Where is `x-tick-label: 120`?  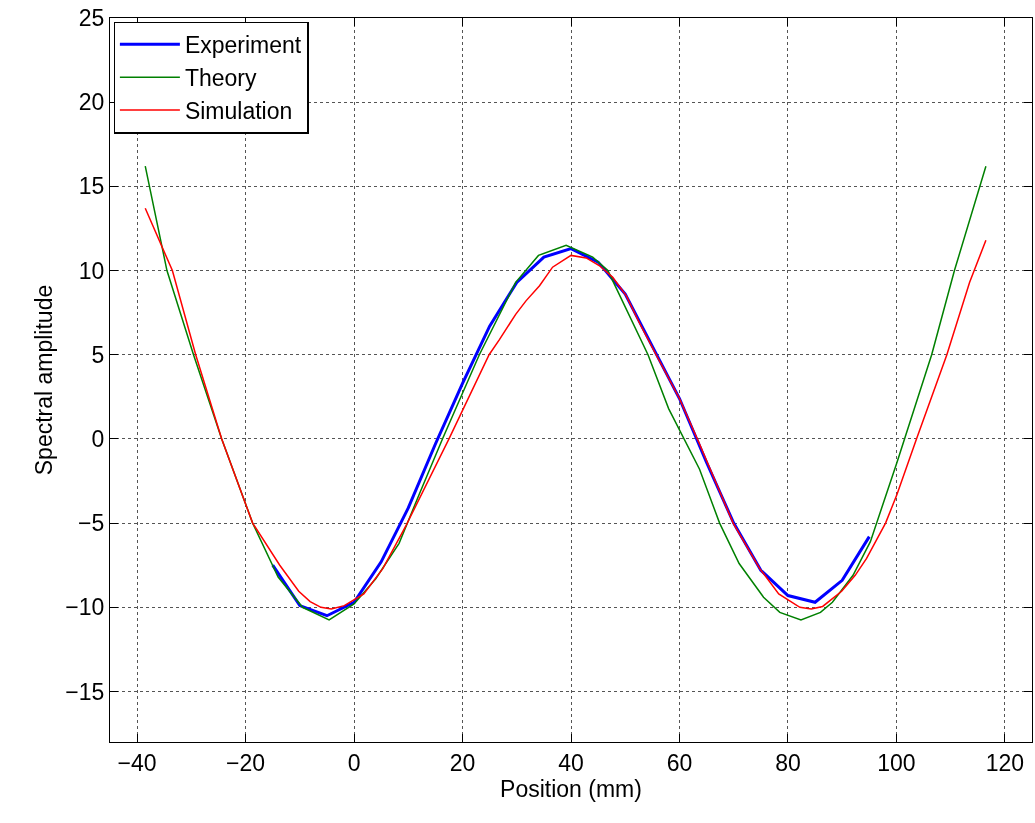
x-tick-label: 120 is located at coordinates (1005, 762).